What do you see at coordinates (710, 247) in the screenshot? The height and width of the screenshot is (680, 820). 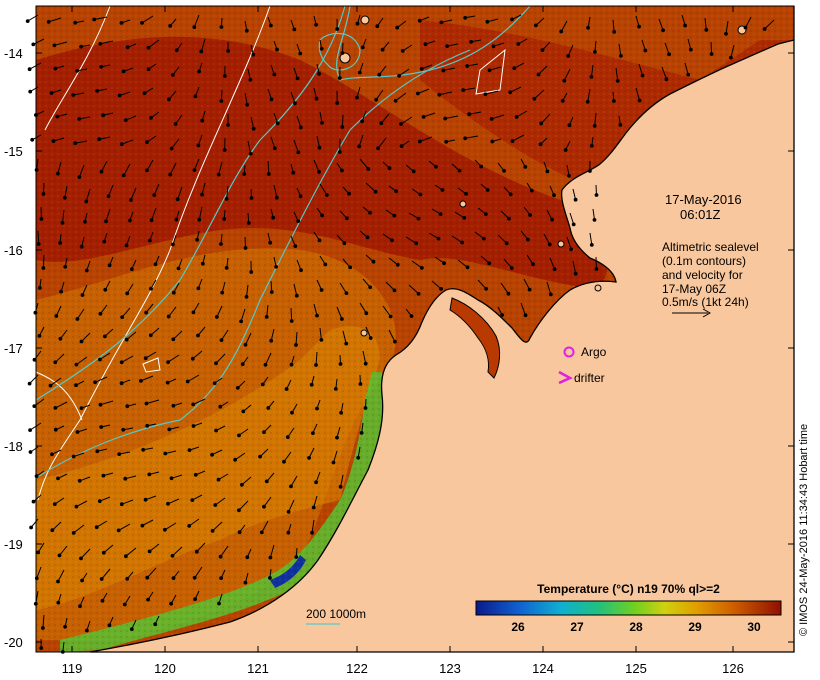 I see `legend-line: Altimetric sealevel` at bounding box center [710, 247].